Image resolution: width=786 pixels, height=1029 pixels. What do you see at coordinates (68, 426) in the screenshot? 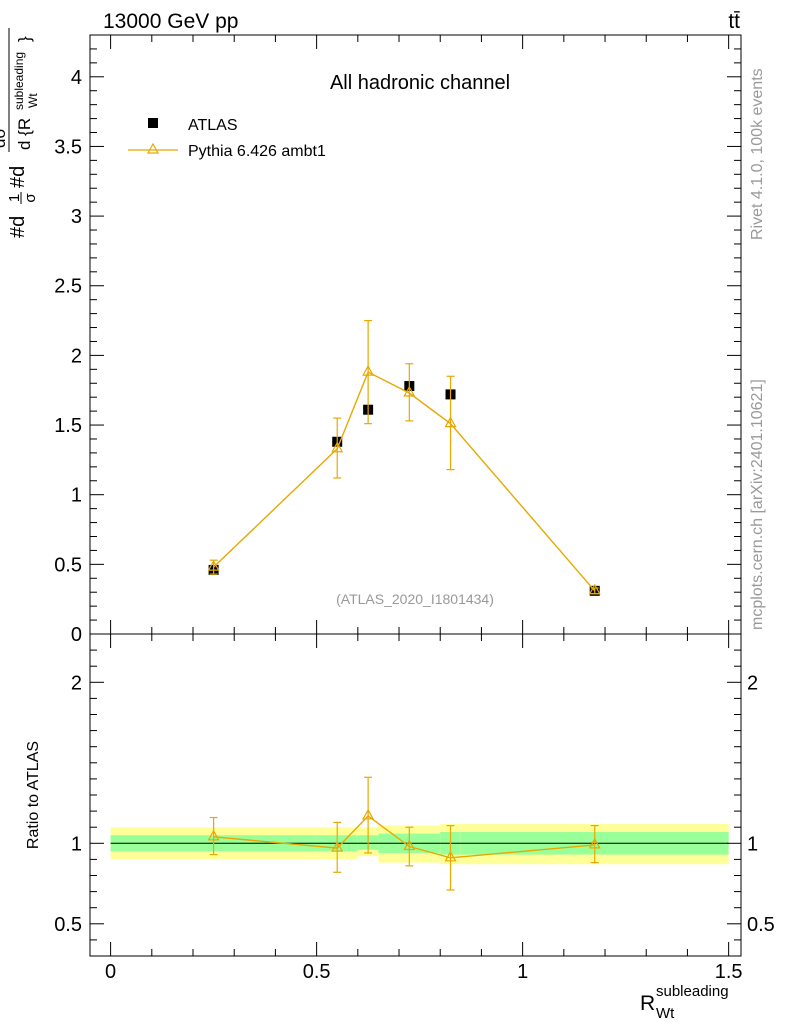
I see `main-y-tick-label: 1.5` at bounding box center [68, 426].